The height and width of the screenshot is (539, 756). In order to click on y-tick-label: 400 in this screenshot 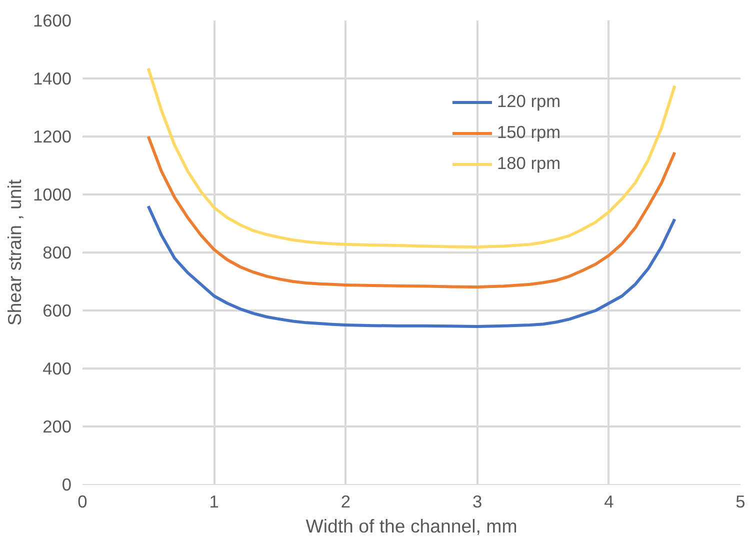, I will do `click(57, 368)`.